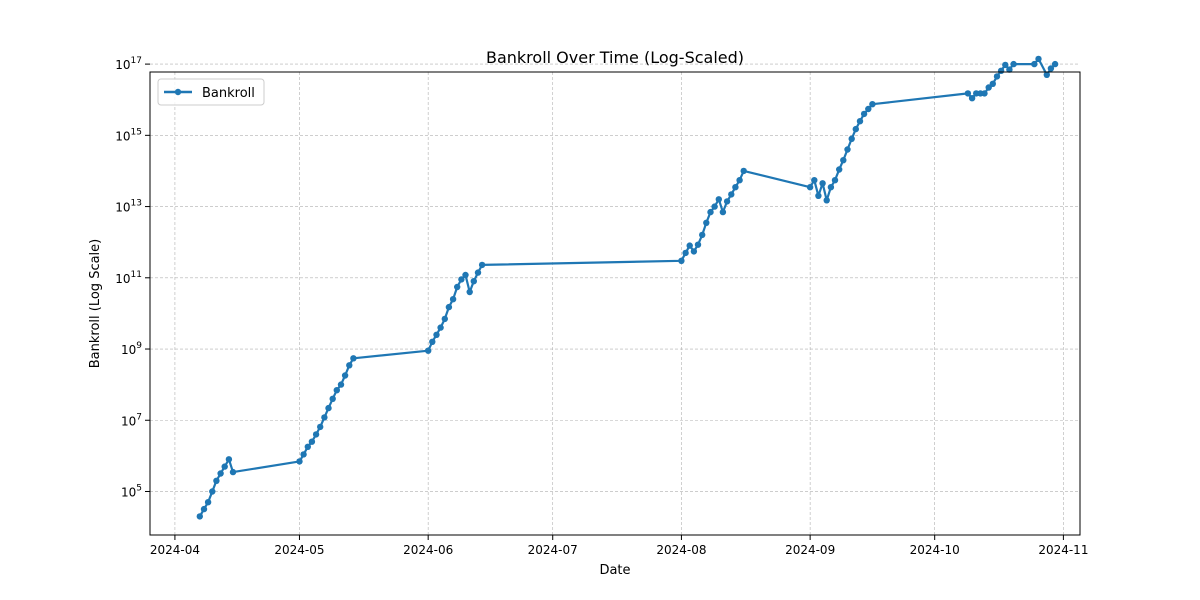  What do you see at coordinates (128, 278) in the screenshot?
I see `y-tick-label: 10¹¹` at bounding box center [128, 278].